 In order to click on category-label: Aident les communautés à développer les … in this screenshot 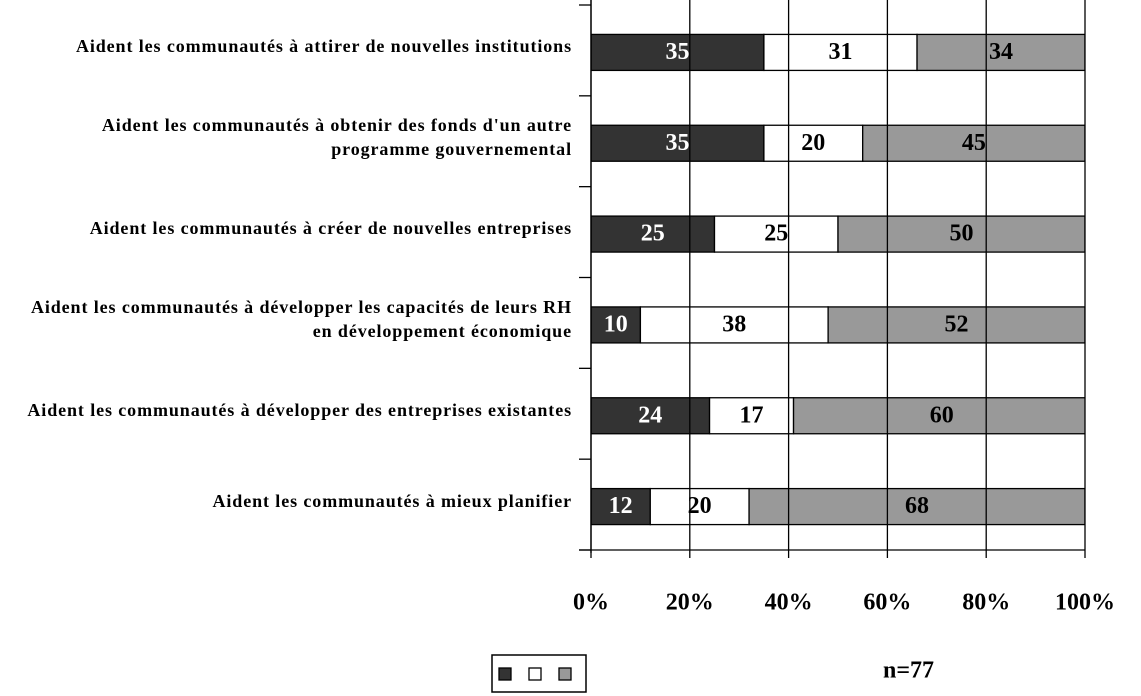, I will do `click(301, 318)`.